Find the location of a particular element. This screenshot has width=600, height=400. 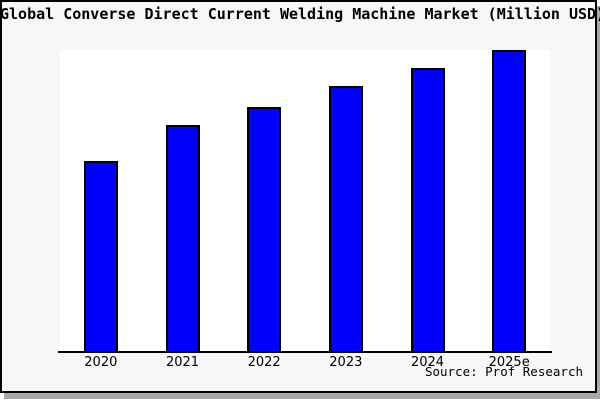

bar-2021 is located at coordinates (182, 238).